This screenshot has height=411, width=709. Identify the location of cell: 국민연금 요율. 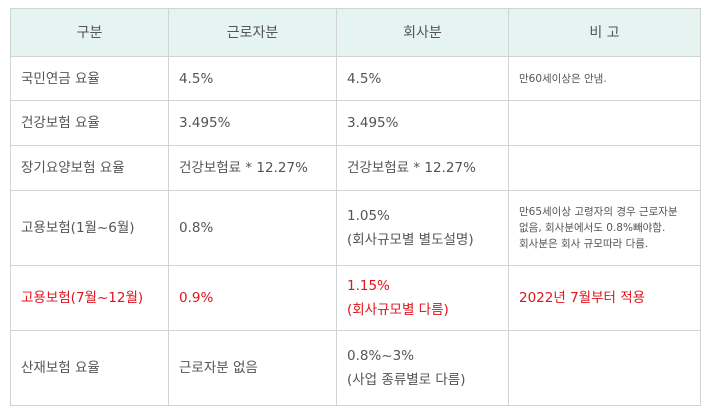
(89, 78).